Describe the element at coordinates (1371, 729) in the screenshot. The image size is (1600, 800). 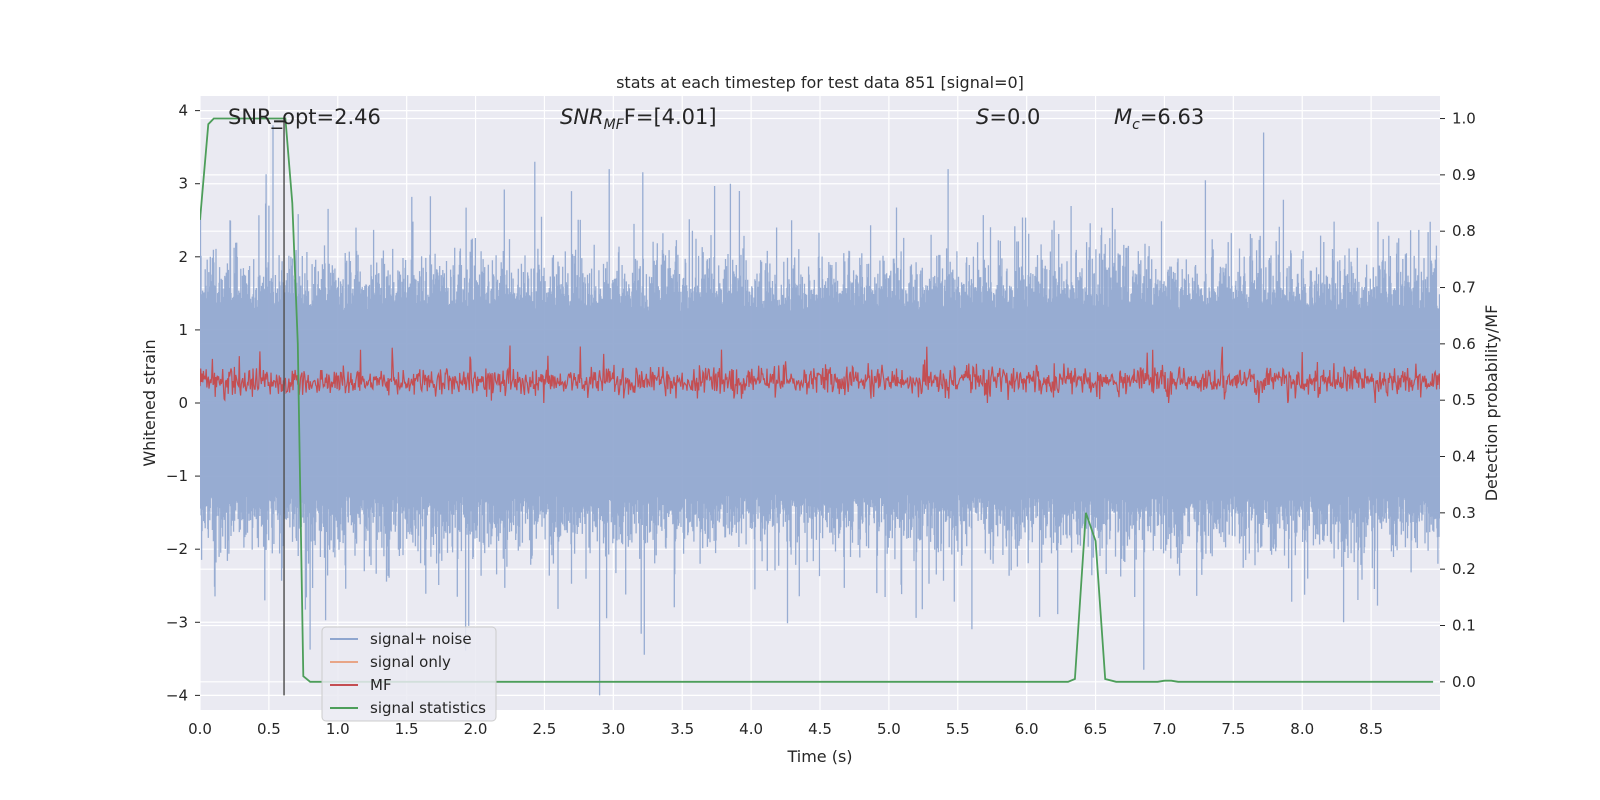
I see `x-tick-label: 8.5` at that location.